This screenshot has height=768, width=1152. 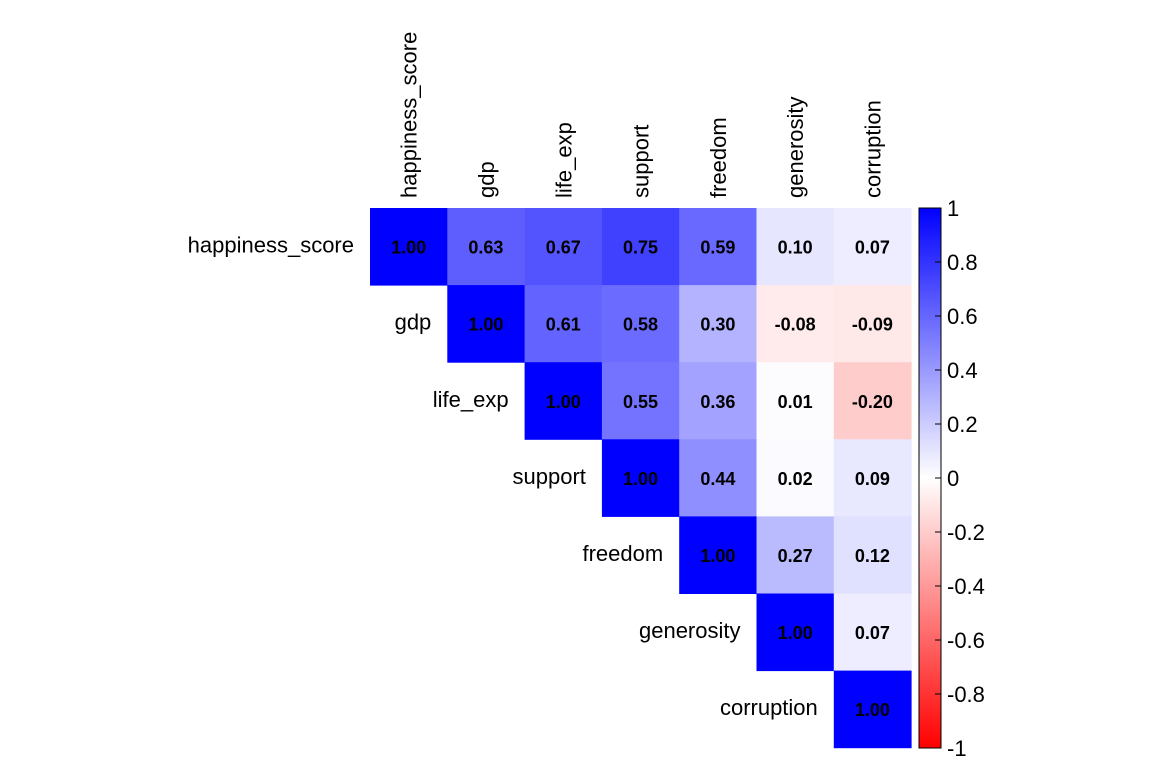 I want to click on cell-value-label: 0.44, so click(x=717, y=479).